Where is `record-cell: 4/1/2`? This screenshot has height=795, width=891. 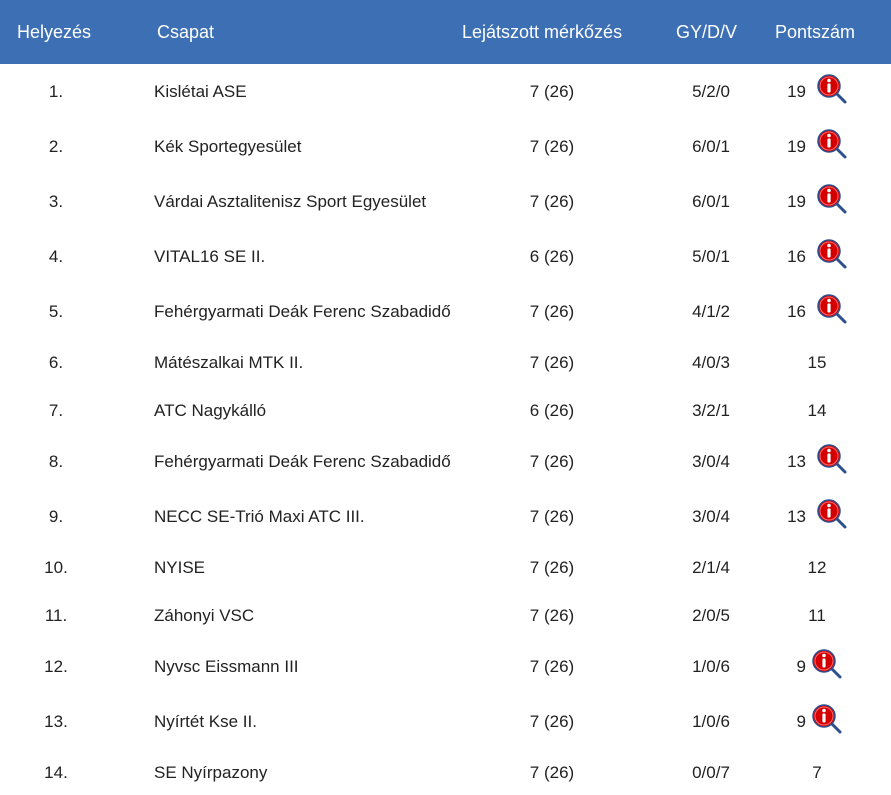
record-cell: 4/1/2 is located at coordinates (711, 311).